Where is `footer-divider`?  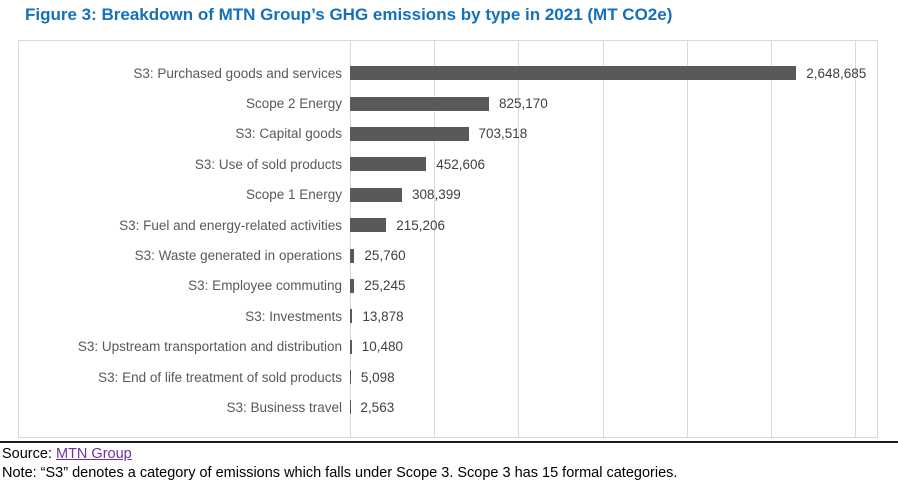 footer-divider is located at coordinates (449, 442).